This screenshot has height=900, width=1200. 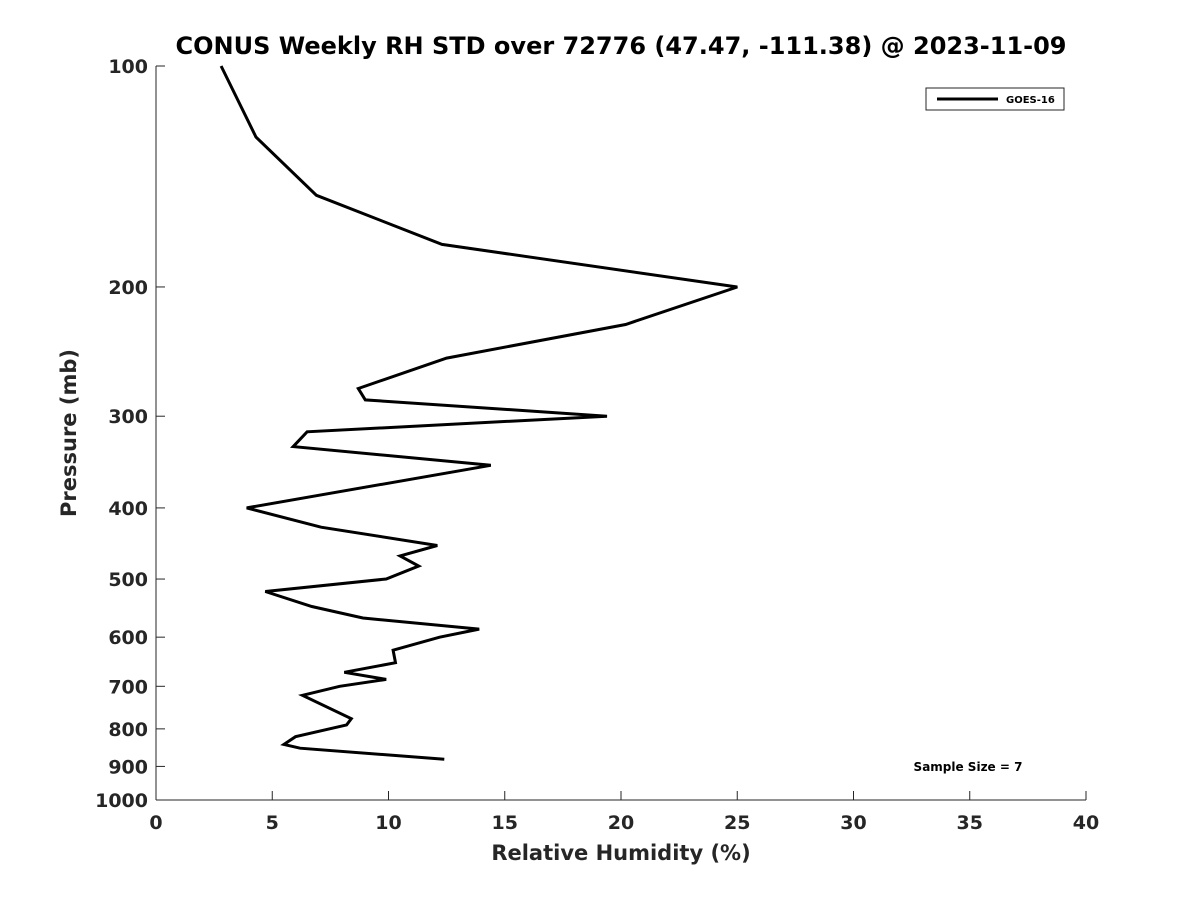 What do you see at coordinates (388, 823) in the screenshot?
I see `x-tick-label: 10` at bounding box center [388, 823].